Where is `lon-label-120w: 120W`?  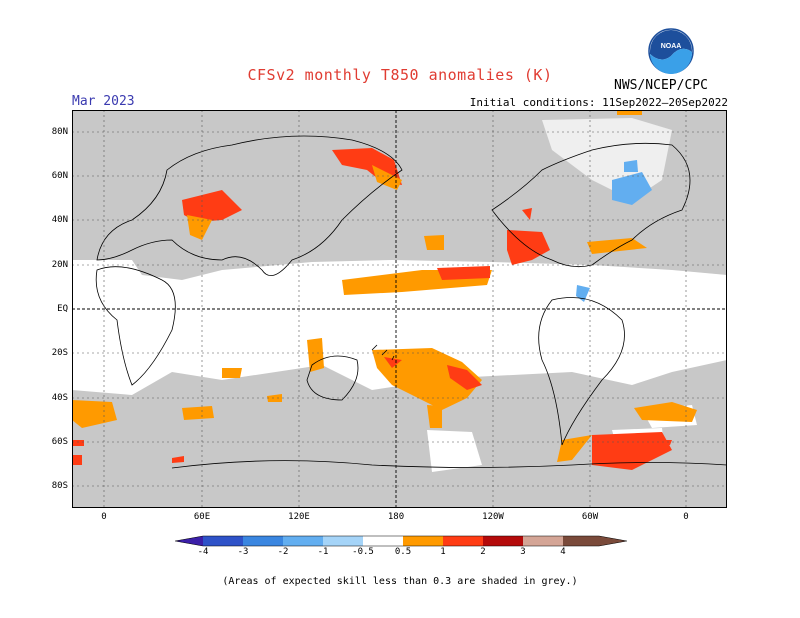
lon-label-120w: 120W is located at coordinates (493, 517).